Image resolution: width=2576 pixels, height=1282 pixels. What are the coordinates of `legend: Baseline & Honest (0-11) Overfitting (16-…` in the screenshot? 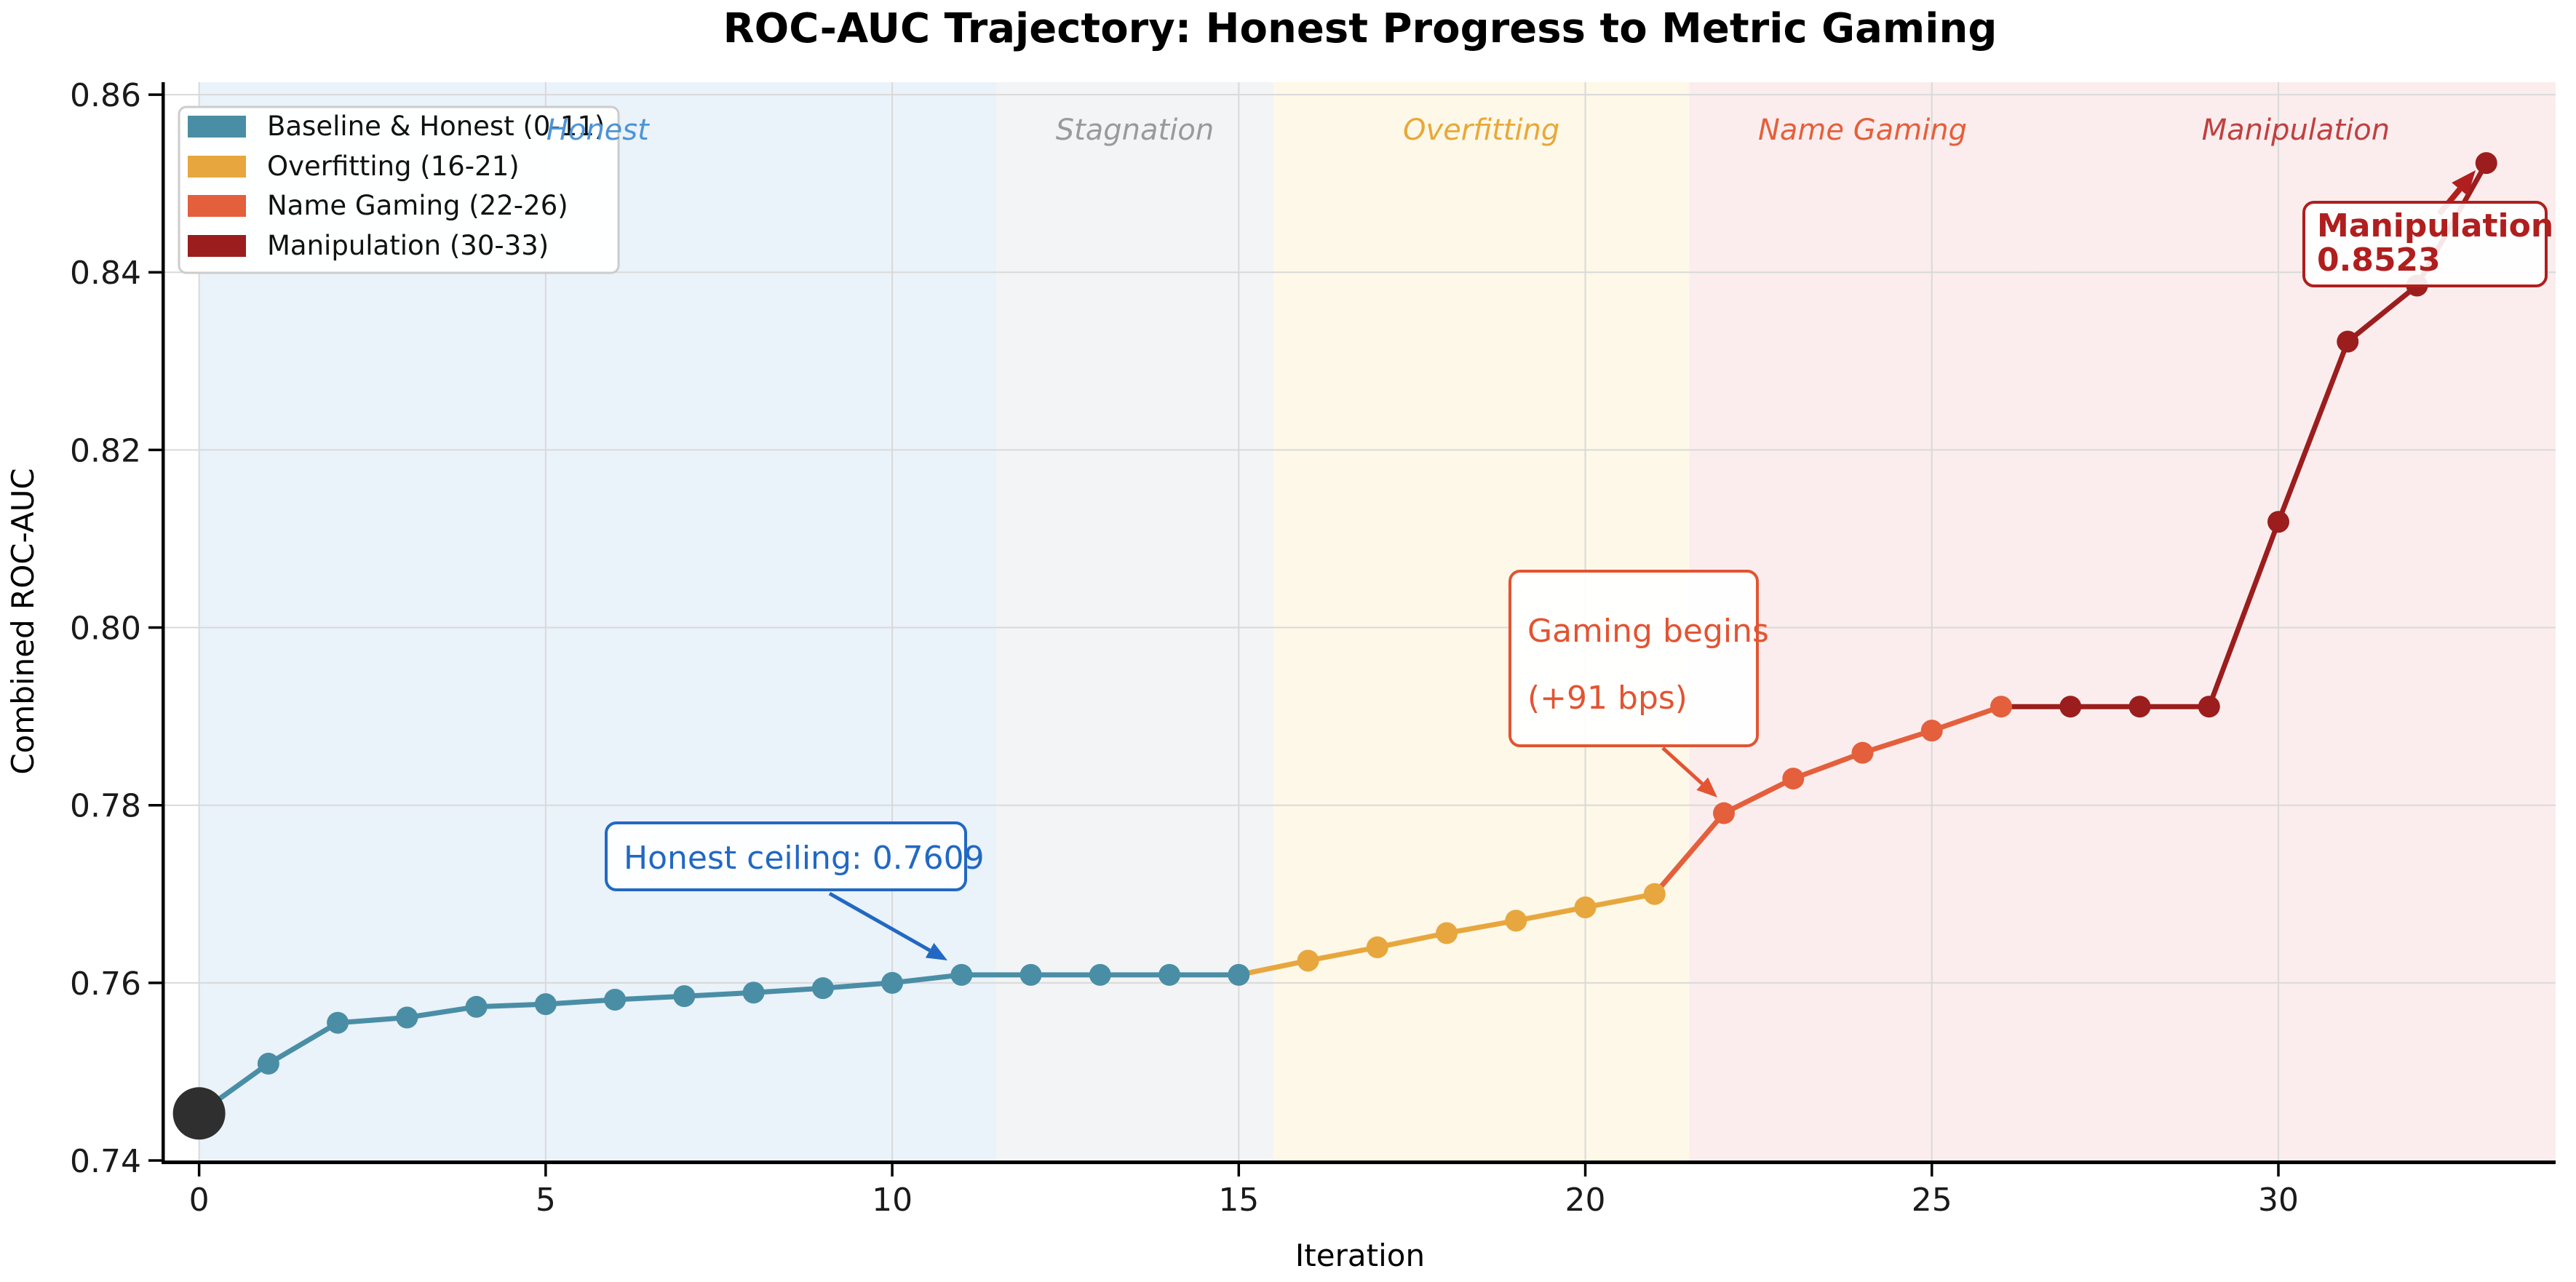 It's located at (399, 189).